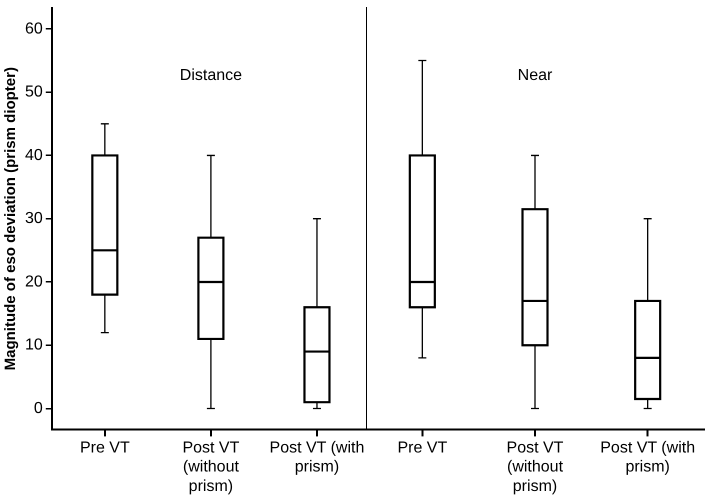  Describe the element at coordinates (34, 345) in the screenshot. I see `y-tick-label: 10` at that location.